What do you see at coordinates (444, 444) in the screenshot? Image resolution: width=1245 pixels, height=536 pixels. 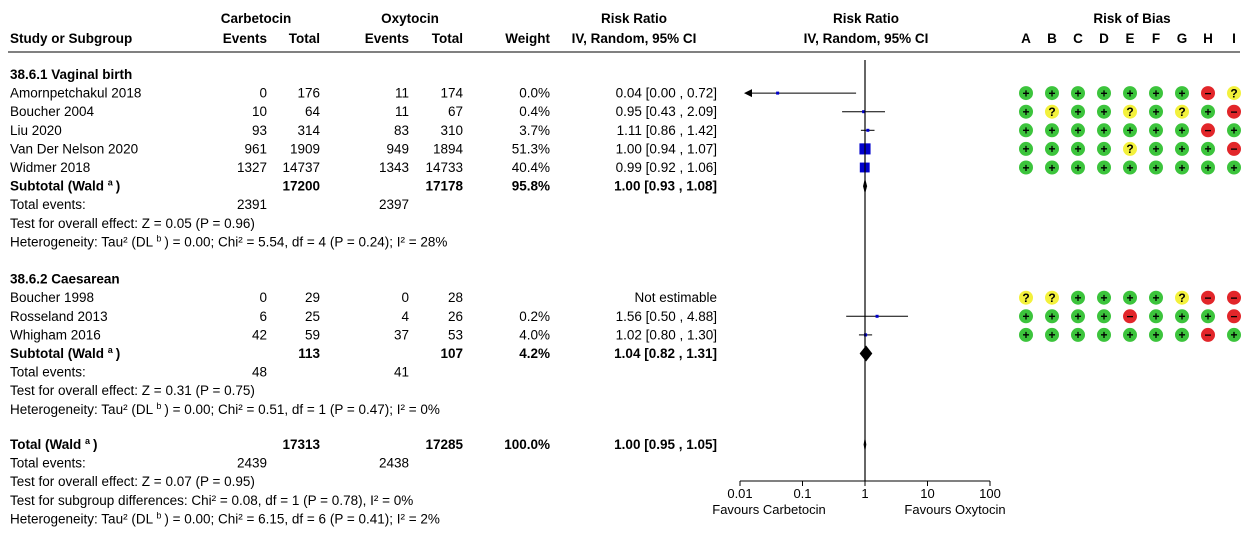 I see `total-oxytocin: 17285` at bounding box center [444, 444].